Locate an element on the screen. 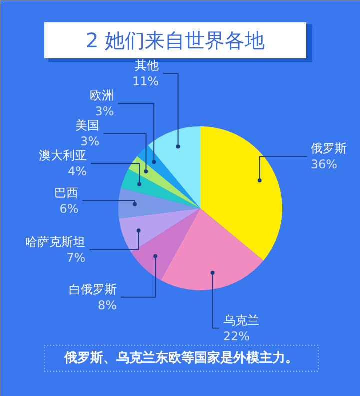 The width and height of the screenshot is (360, 396). data-label: 6% is located at coordinates (69, 209).